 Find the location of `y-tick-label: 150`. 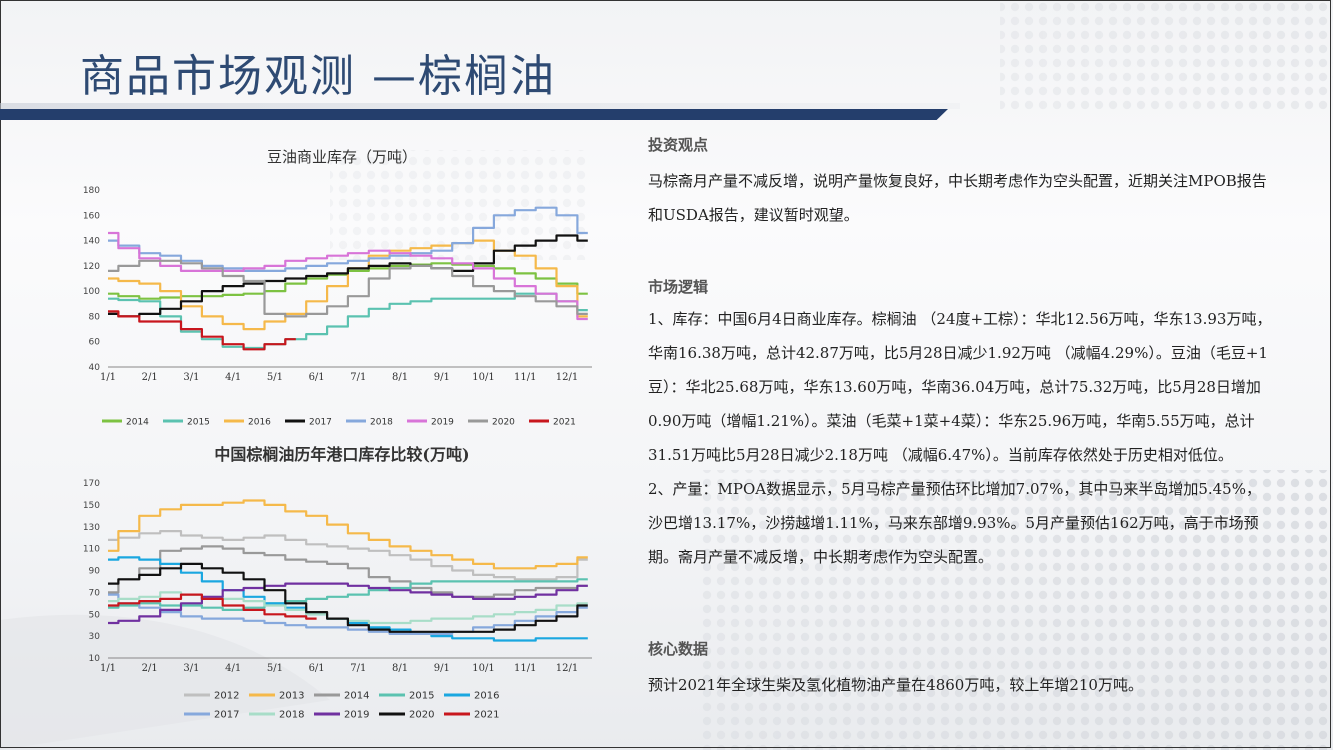

y-tick-label: 150 is located at coordinates (91, 506).